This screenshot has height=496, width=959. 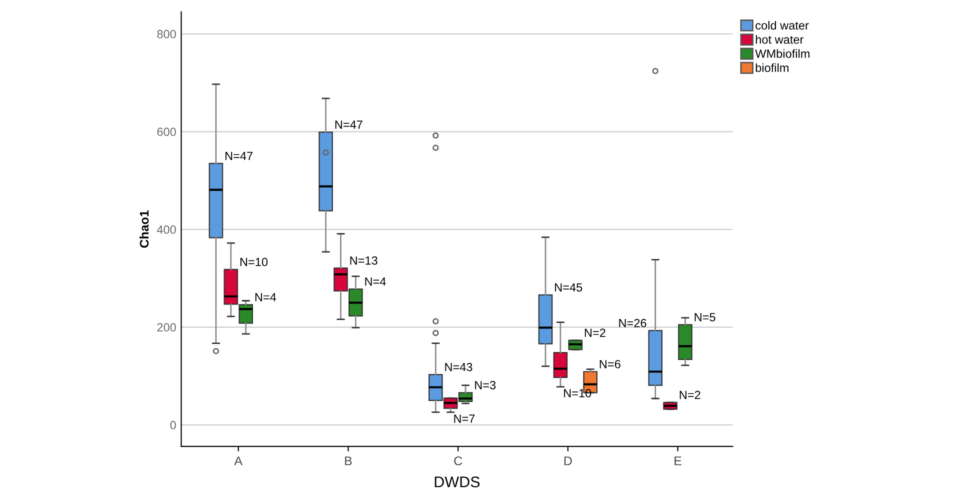 What do you see at coordinates (166, 327) in the screenshot?
I see `y-tick-label: 200` at bounding box center [166, 327].